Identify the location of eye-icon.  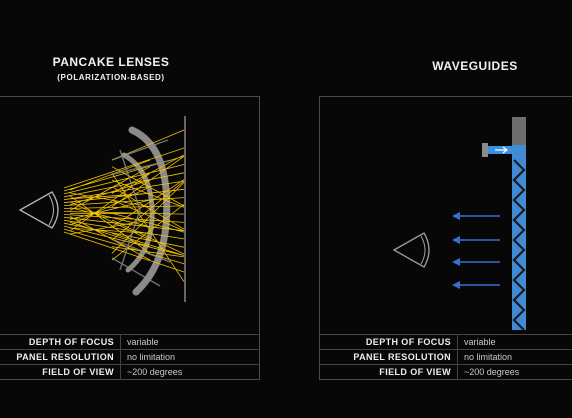
(38, 210).